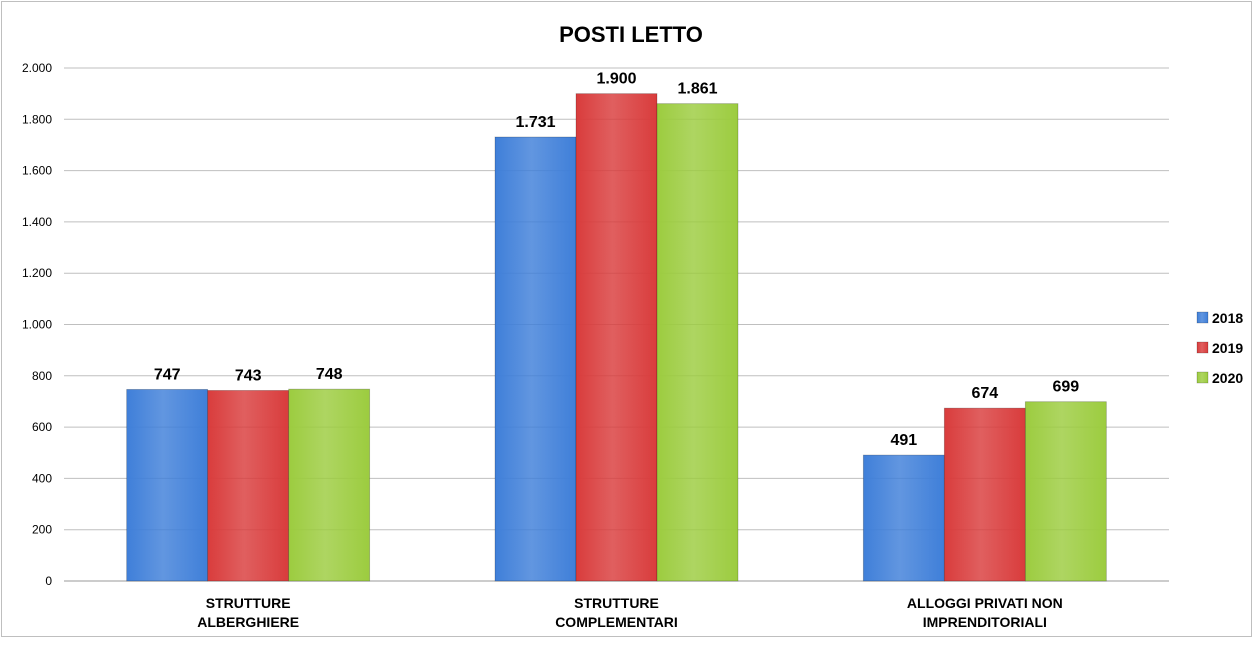 This screenshot has height=645, width=1255. I want to click on data-label: 1.861, so click(697, 89).